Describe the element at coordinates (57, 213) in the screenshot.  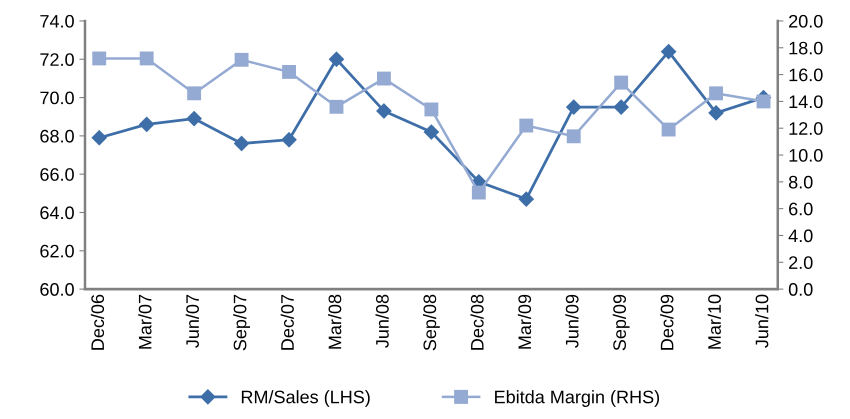
I see `y-tick-label: 64.0` at that location.